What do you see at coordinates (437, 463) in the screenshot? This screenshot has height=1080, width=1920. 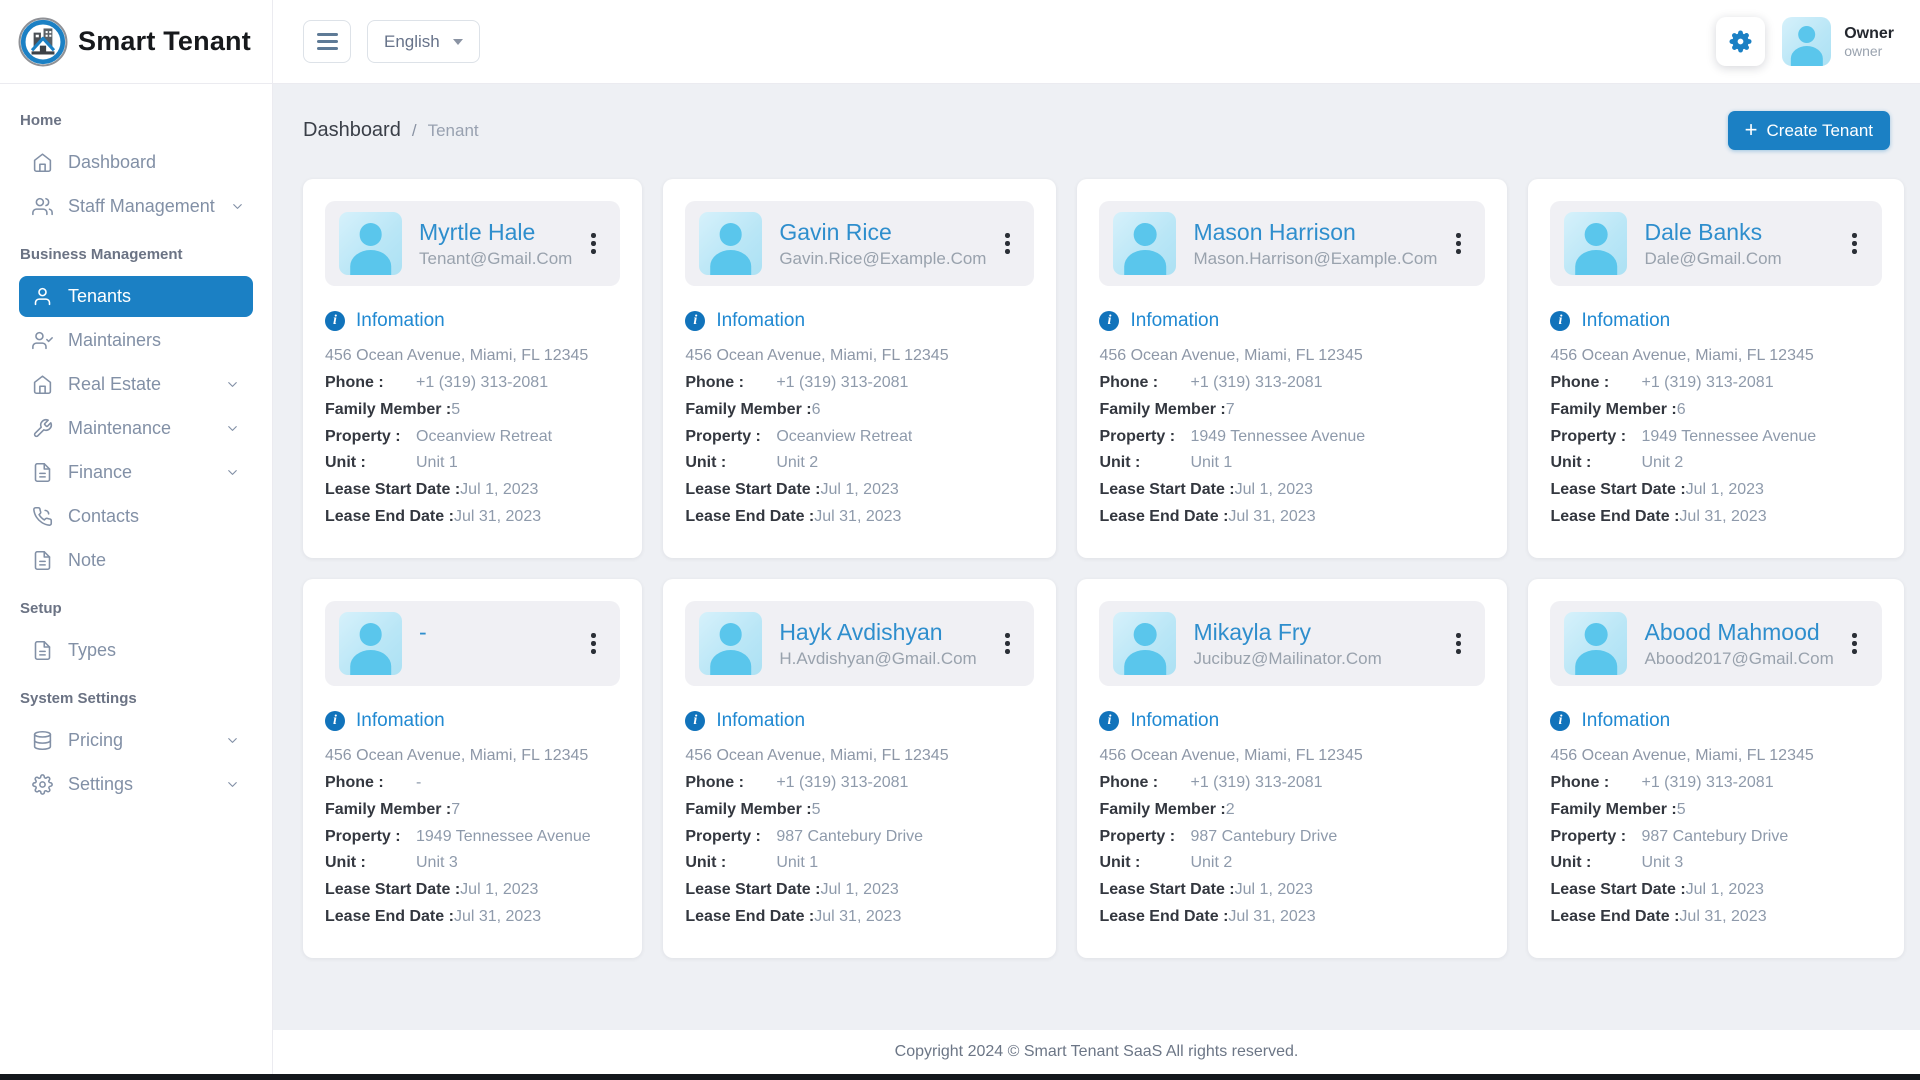 I see `detail-value: Unit 1` at bounding box center [437, 463].